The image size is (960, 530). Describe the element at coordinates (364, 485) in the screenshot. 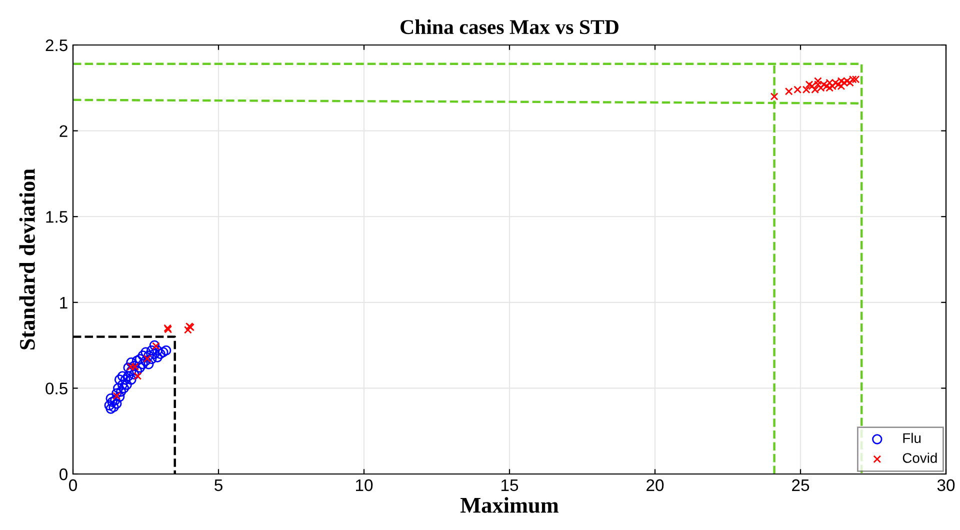

I see `x-tick-label: 10` at that location.